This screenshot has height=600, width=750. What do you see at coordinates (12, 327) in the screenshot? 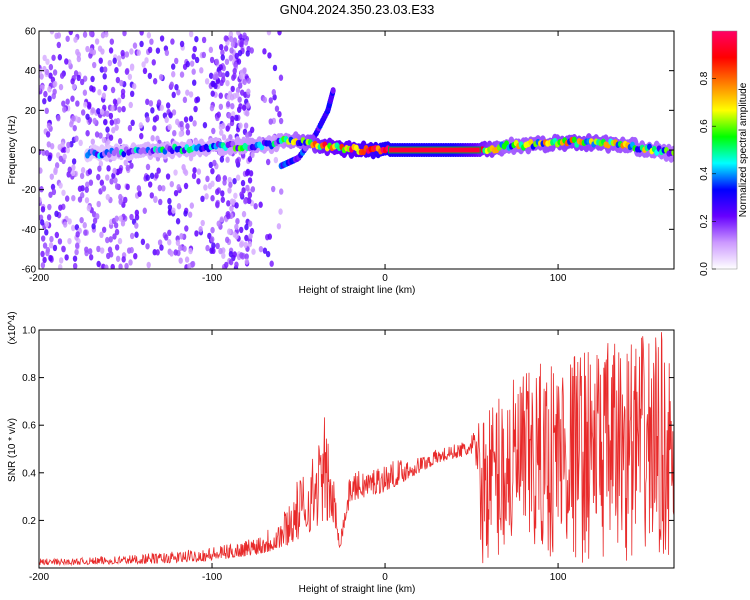
I see `snr-y-multiplier: (x10^4)` at bounding box center [12, 327].